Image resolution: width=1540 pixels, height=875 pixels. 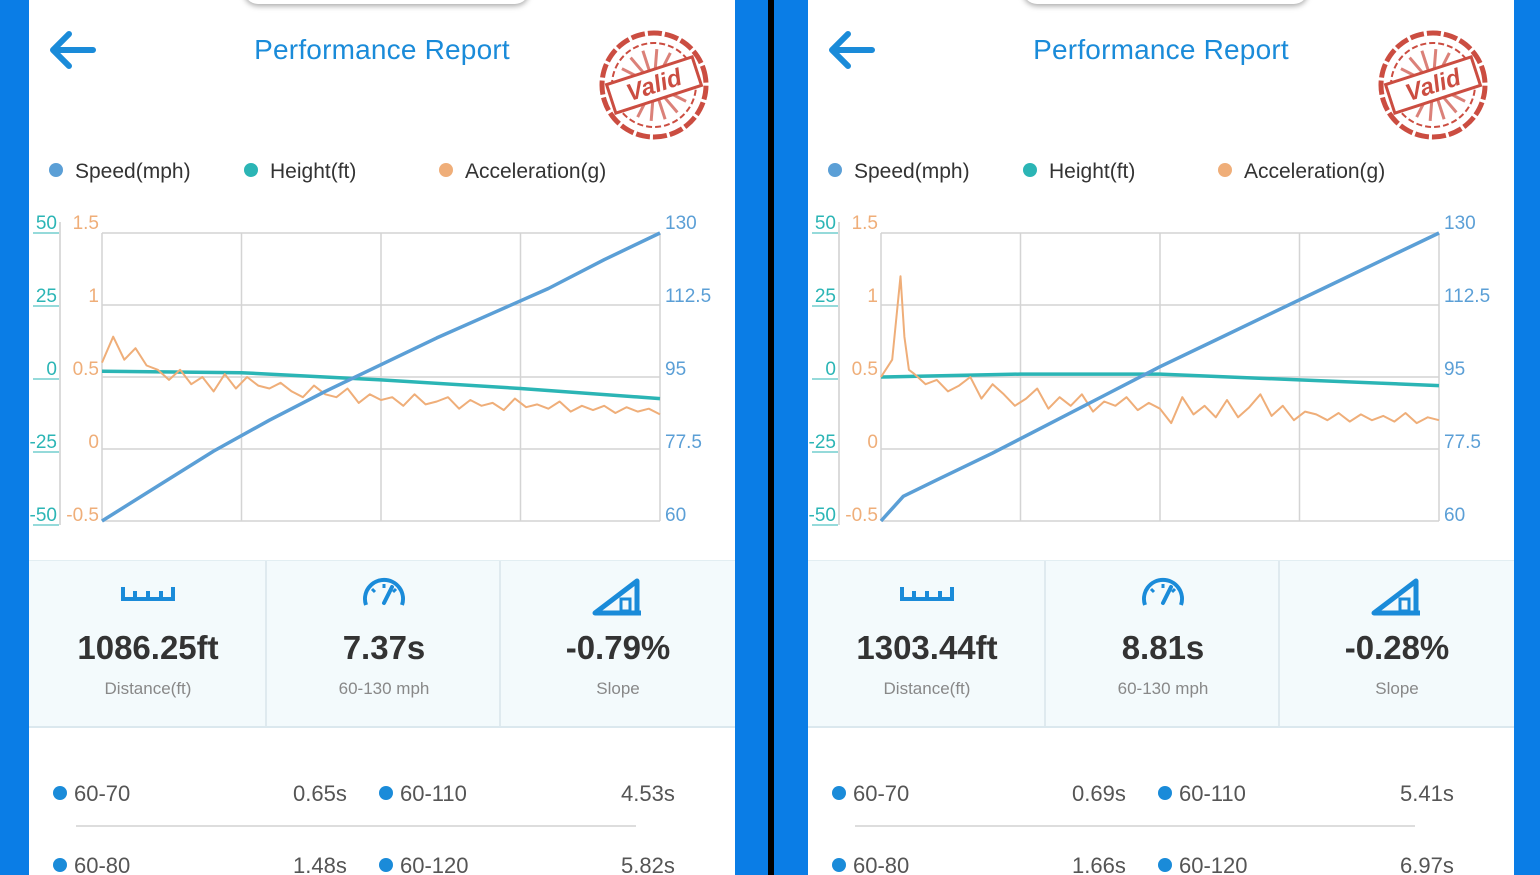 I want to click on time-label: 60-130 mph, so click(x=384, y=688).